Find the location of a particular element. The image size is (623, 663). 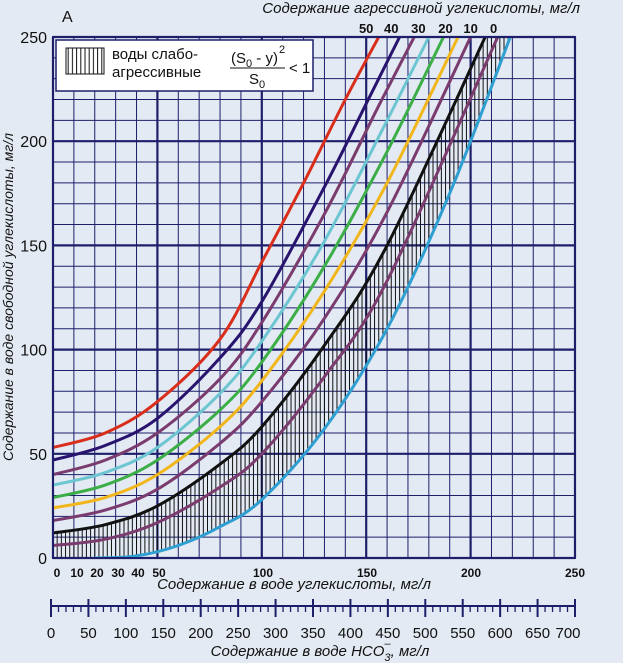

legend-formula-numerator: (S0 - y)2 is located at coordinates (258, 57).